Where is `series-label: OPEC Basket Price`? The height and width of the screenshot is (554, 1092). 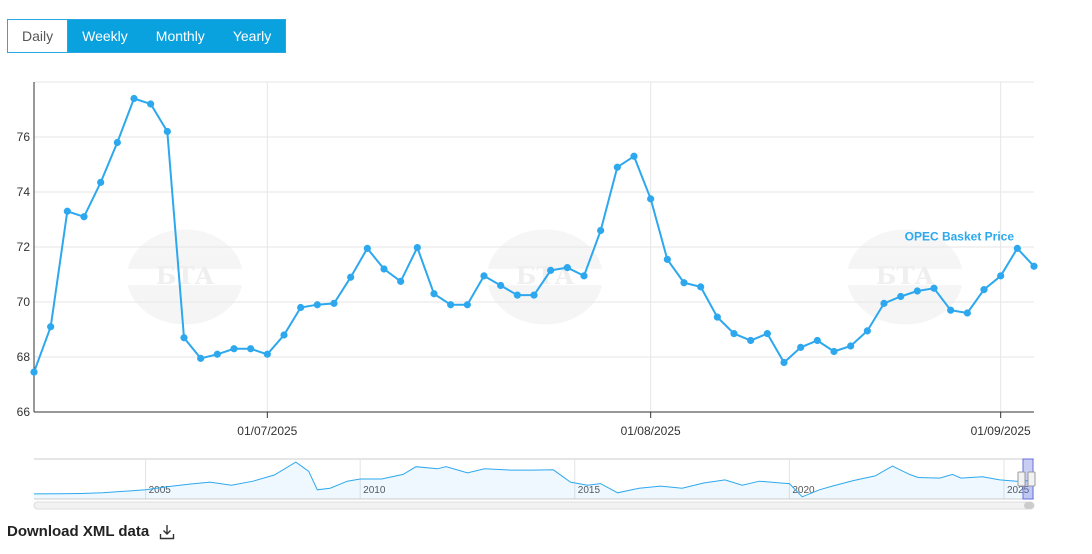
series-label: OPEC Basket Price is located at coordinates (960, 236).